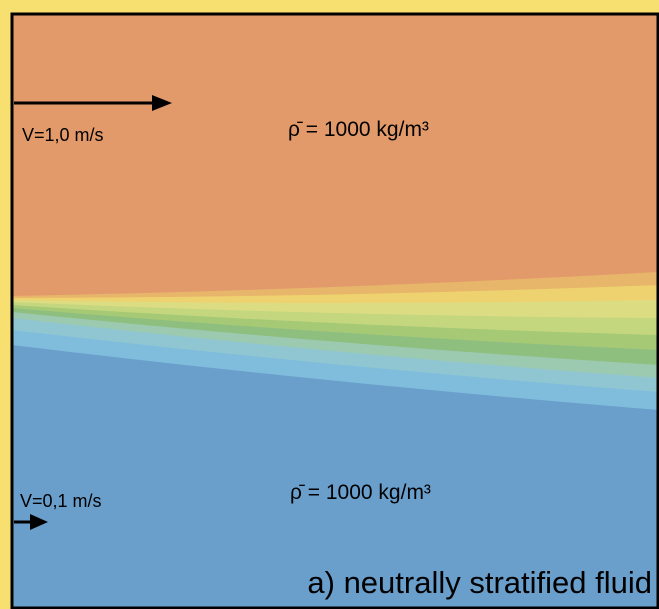 This screenshot has width=659, height=609. I want to click on caption: a) neutrally stratified fluid, so click(479, 582).